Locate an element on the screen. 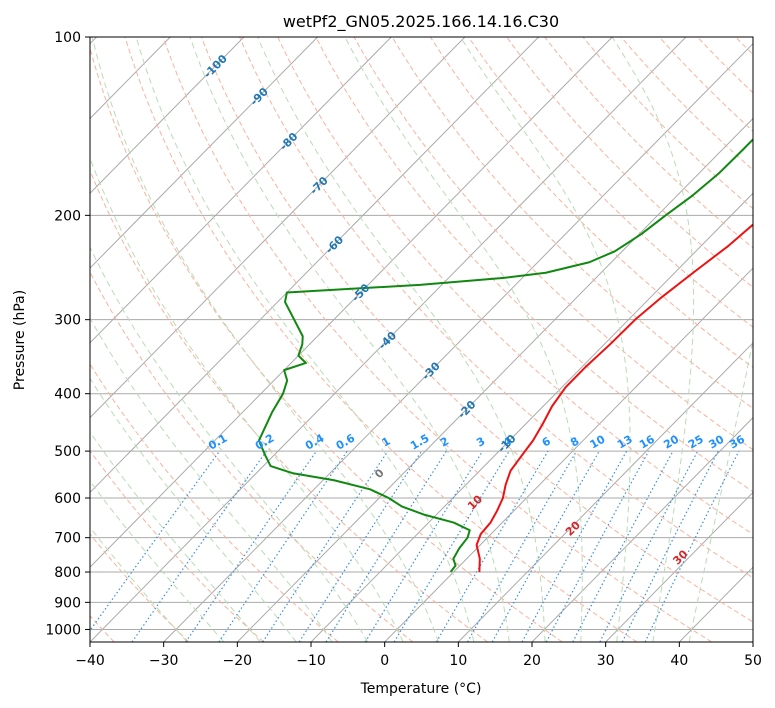  x-axis: −40 −30 −20 −10 0 10 20 30 40 50 is located at coordinates (418, 655).